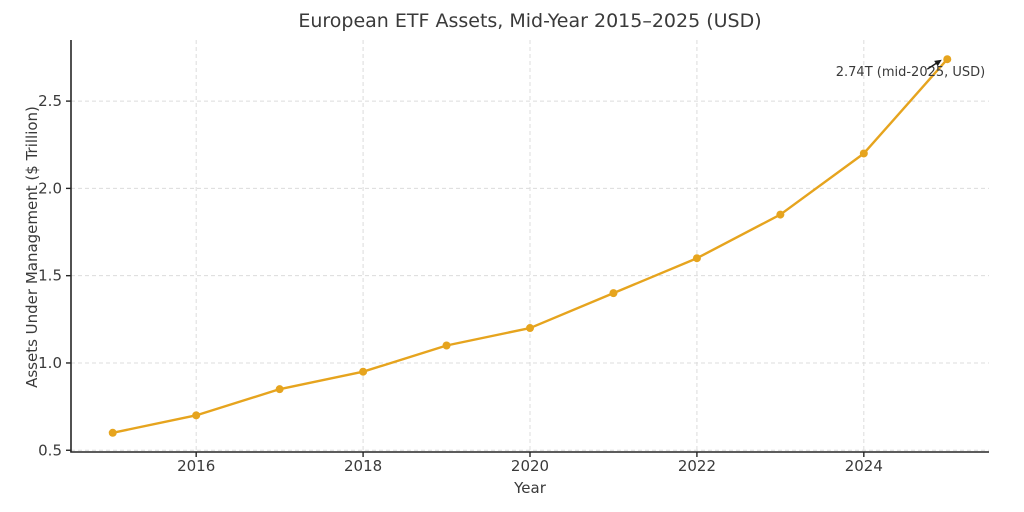  I want to click on x-tick-label: 2018, so click(363, 466).